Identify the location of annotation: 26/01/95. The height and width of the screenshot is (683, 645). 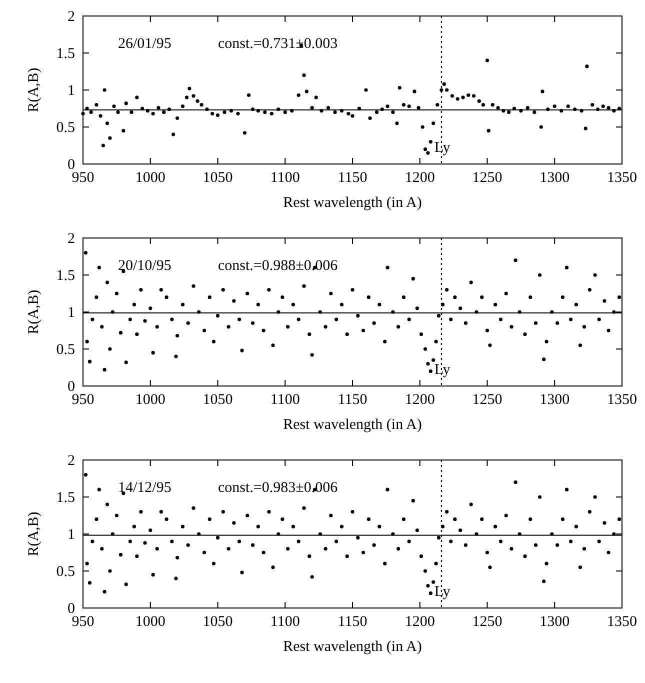
(145, 44).